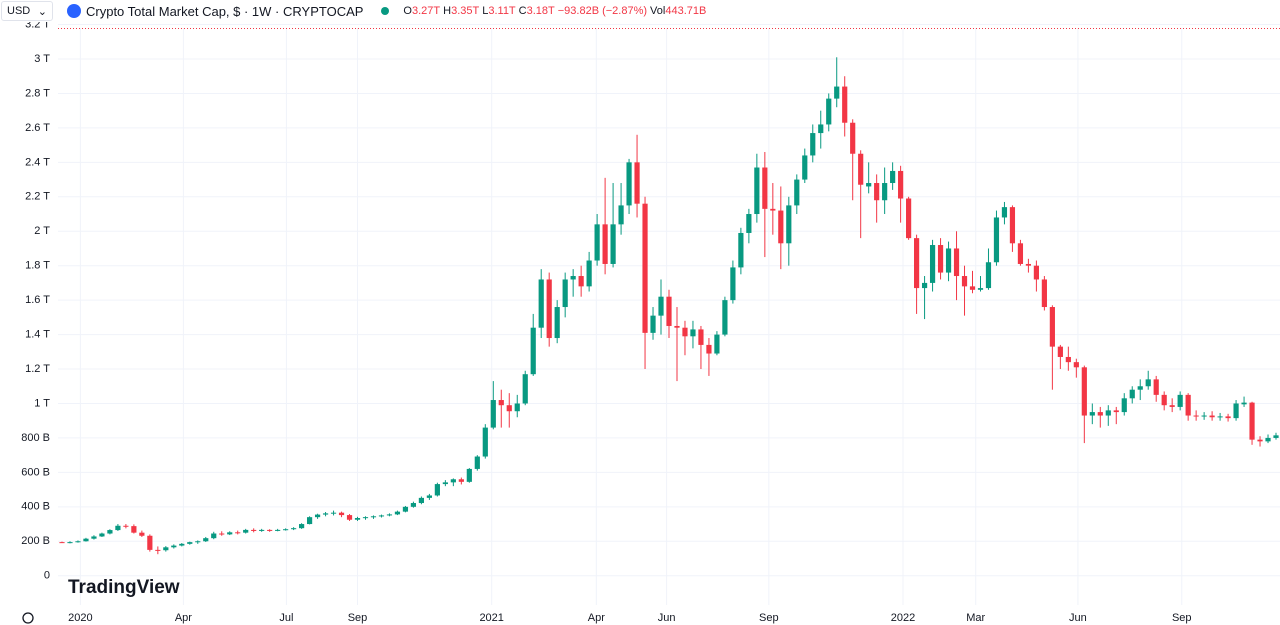 The width and height of the screenshot is (1280, 625). What do you see at coordinates (667, 618) in the screenshot?
I see `x-tick-label: Jun` at bounding box center [667, 618].